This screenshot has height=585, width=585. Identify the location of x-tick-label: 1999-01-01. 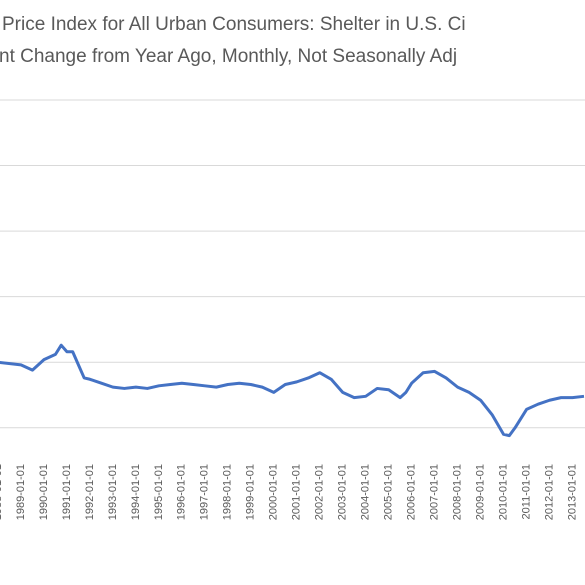
(251, 492).